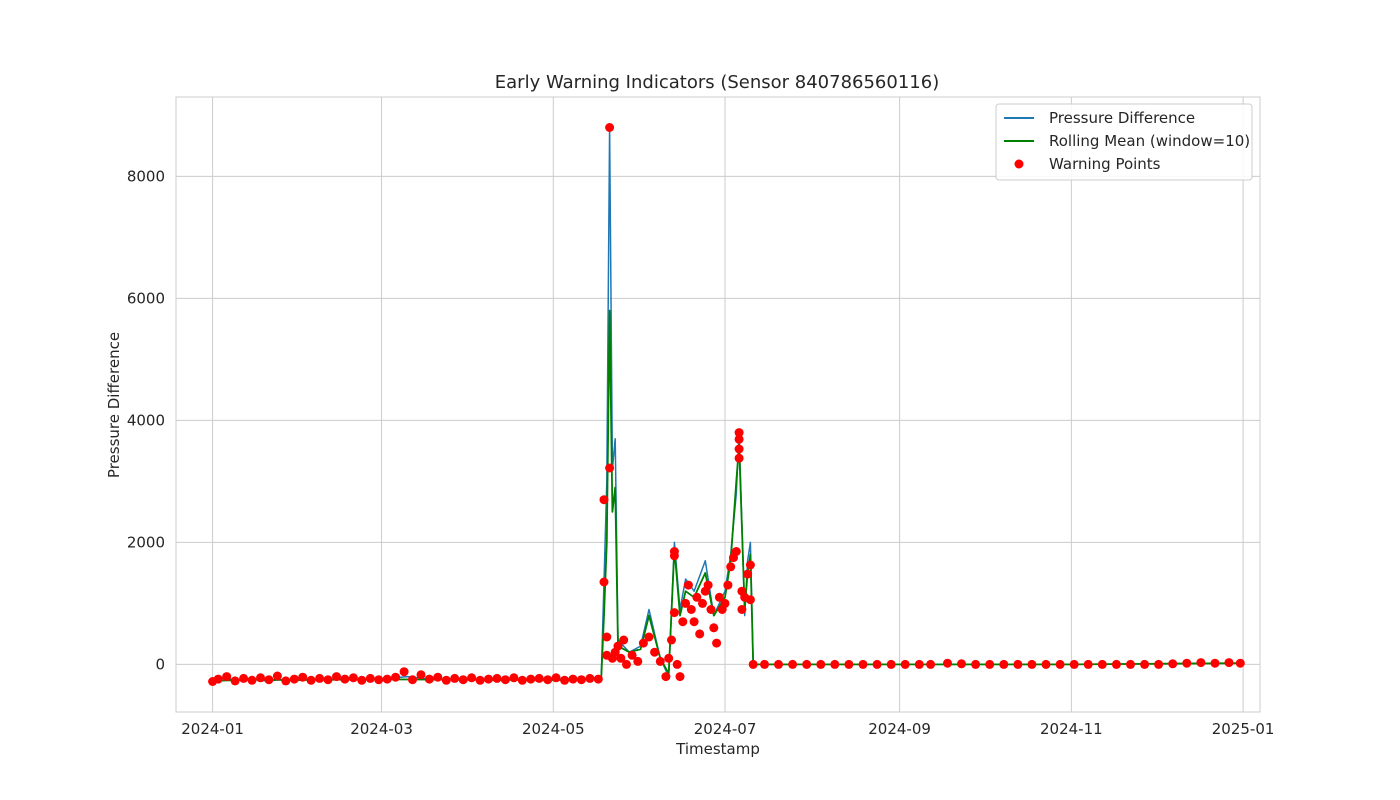 This screenshot has width=1400, height=800. I want to click on y-tick-label: 8000, so click(146, 176).